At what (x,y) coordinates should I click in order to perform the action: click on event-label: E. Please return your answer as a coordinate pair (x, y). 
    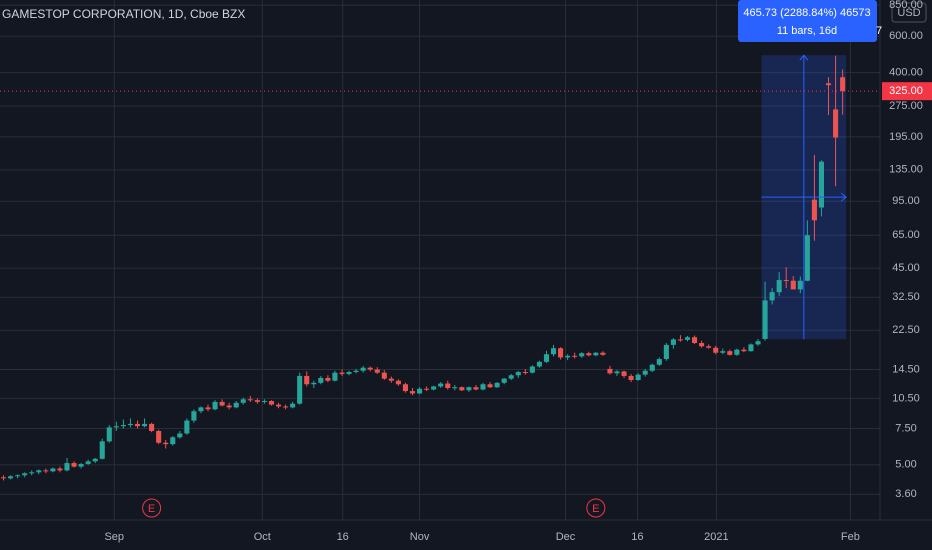
    Looking at the image, I should click on (151, 509).